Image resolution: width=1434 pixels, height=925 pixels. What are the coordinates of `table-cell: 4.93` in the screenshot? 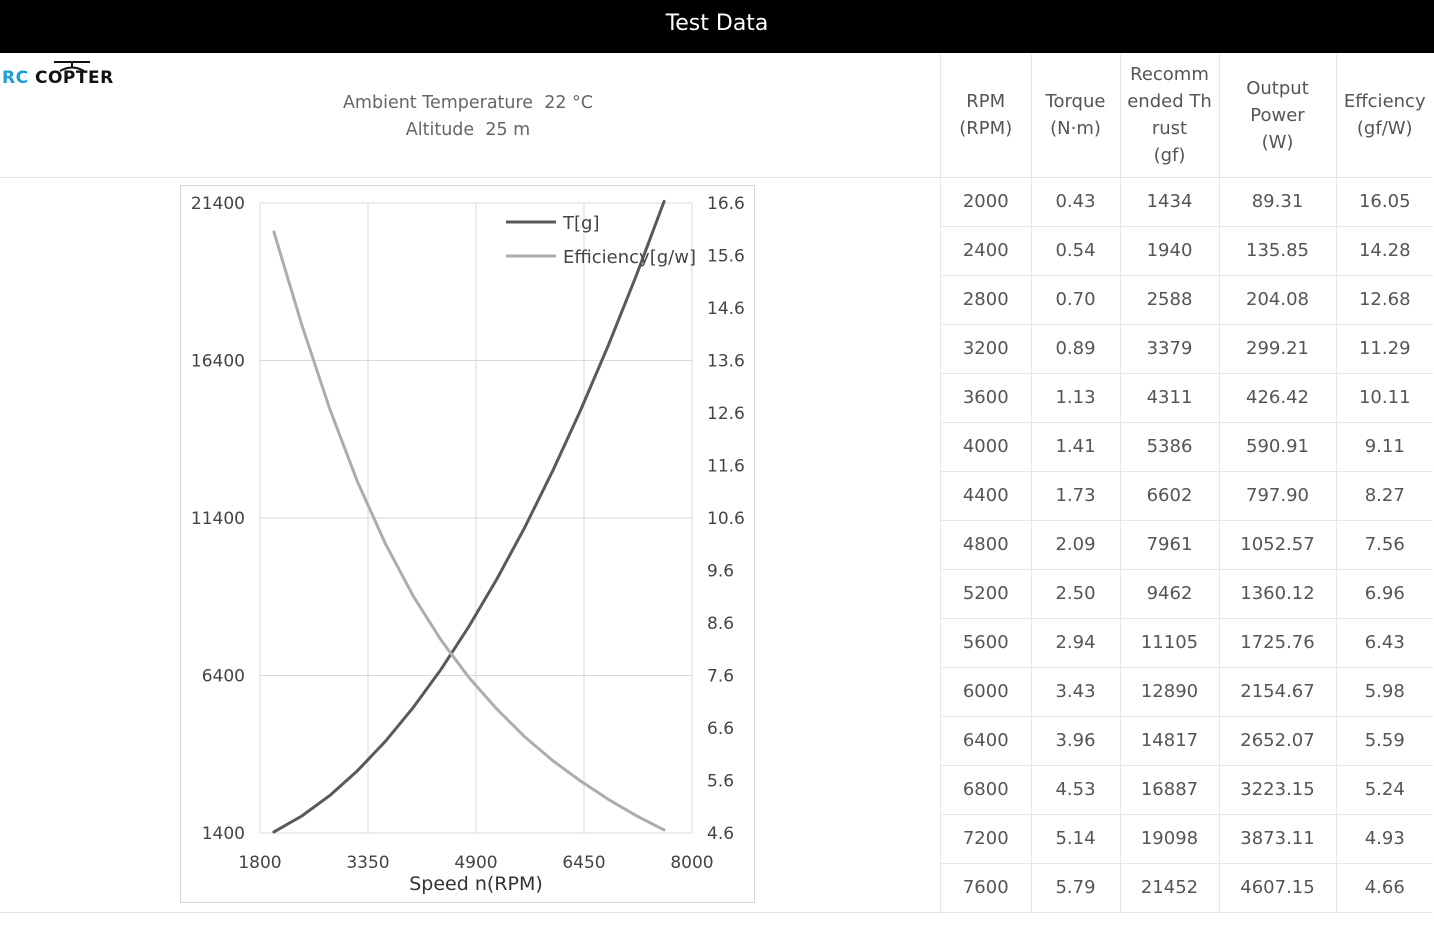 It's located at (1384, 839).